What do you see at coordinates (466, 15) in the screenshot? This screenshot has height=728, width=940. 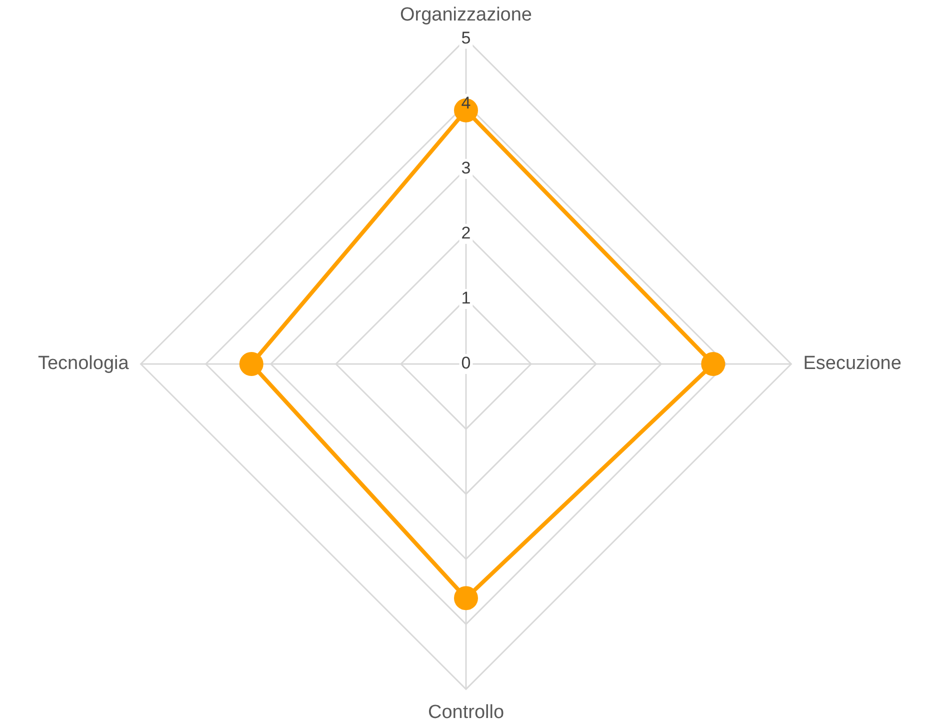 I see `spoke-label: Organizzazione` at bounding box center [466, 15].